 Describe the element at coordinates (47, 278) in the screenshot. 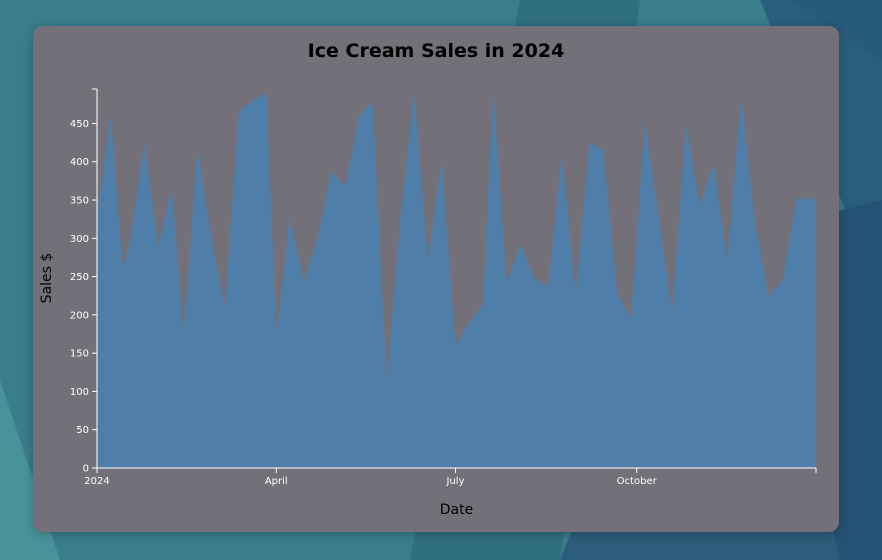

I see `y-axis-label: Sales $` at that location.